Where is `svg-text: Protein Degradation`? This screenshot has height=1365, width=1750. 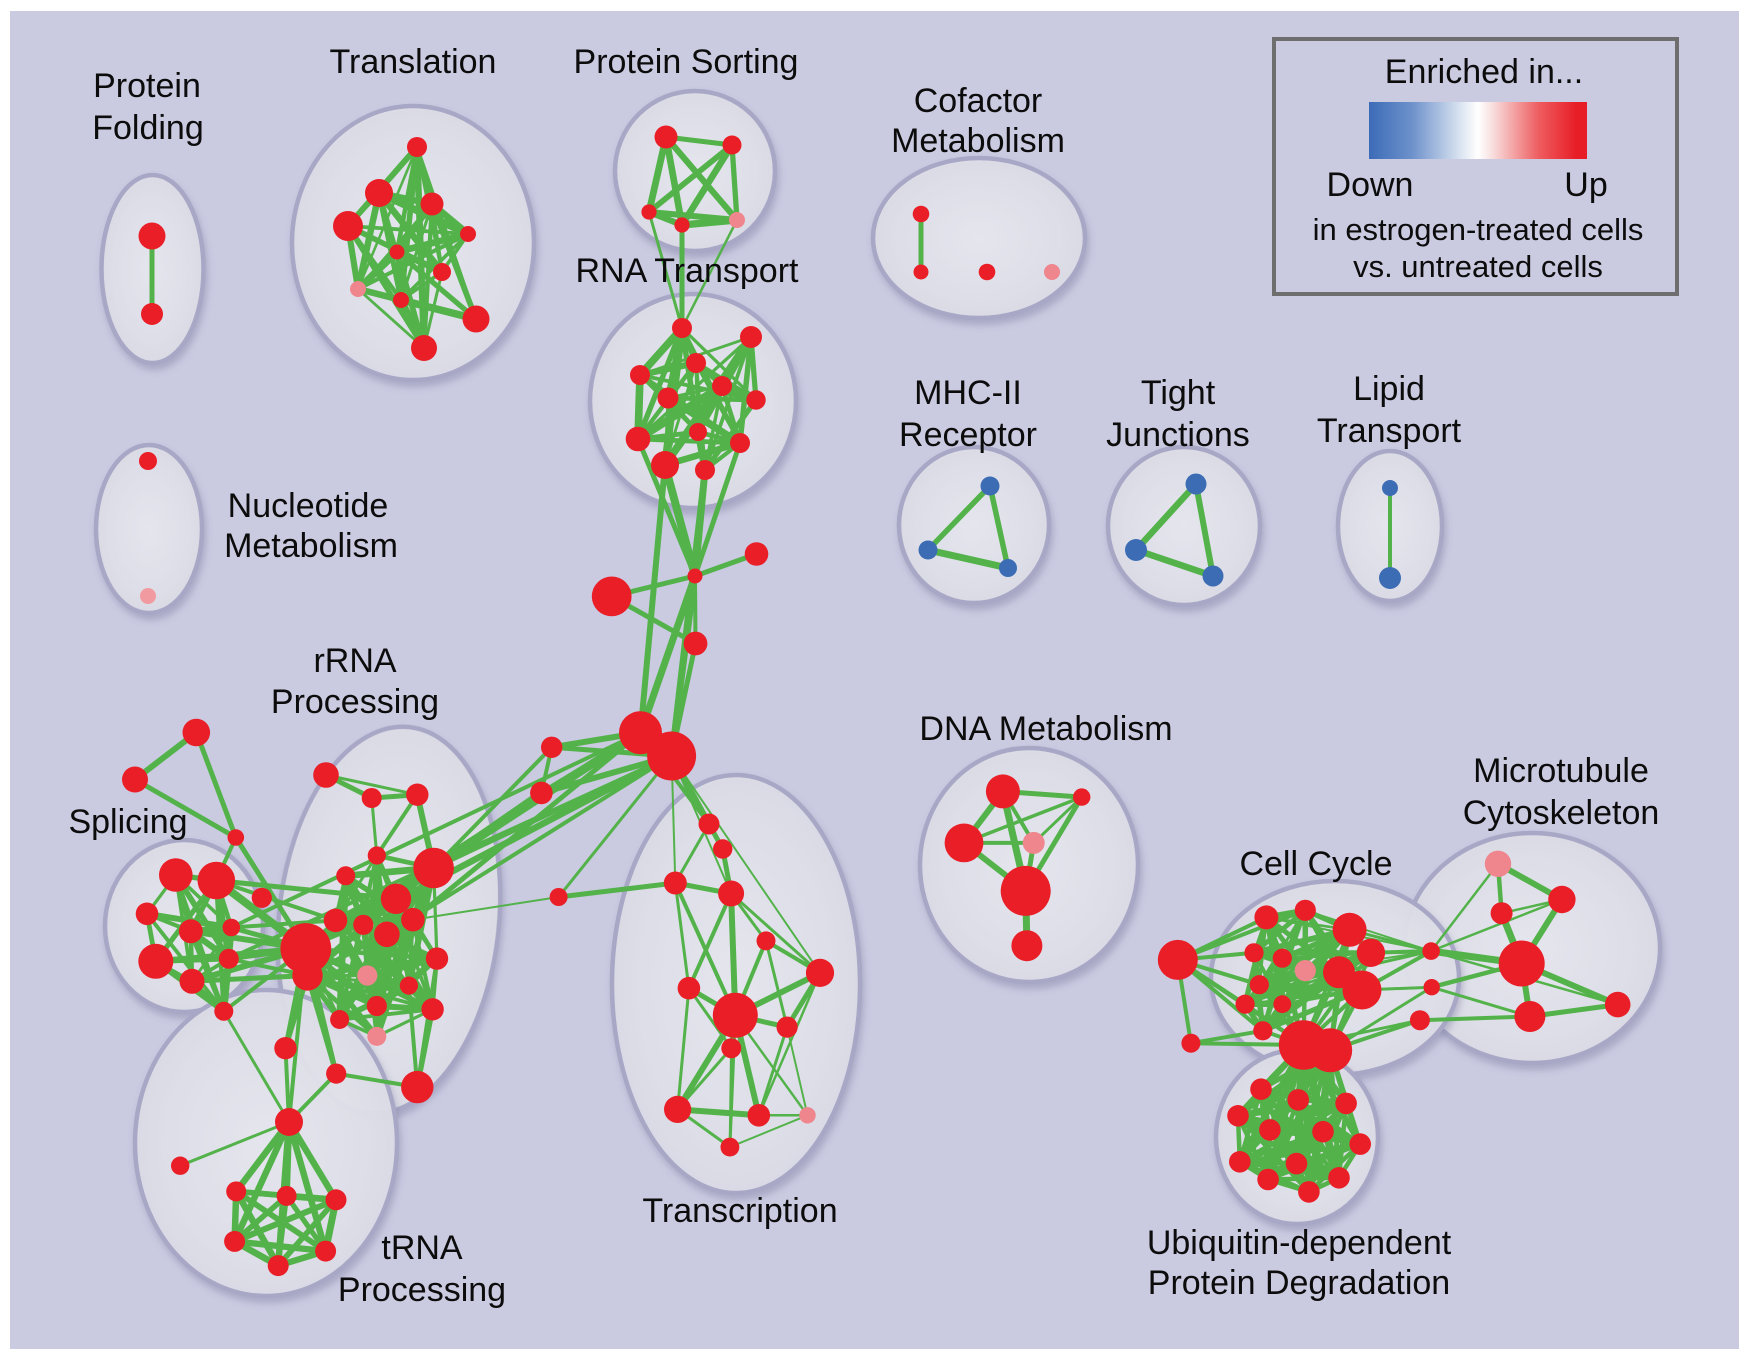 svg-text: Protein Degradation is located at coordinates (1299, 1283).